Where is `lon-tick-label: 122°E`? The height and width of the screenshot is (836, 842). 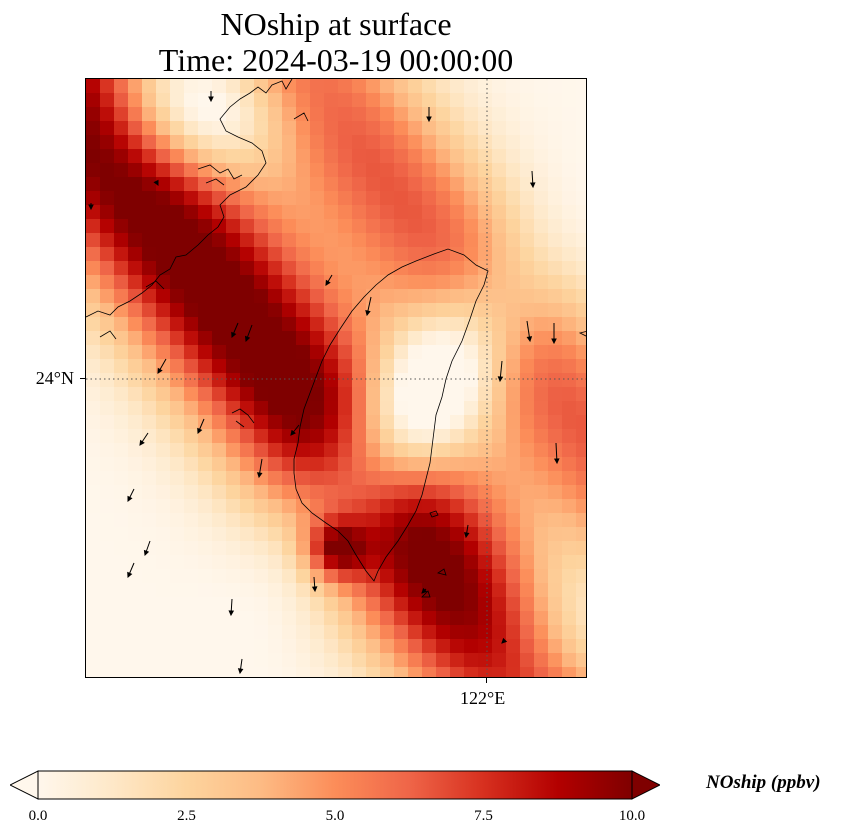 lon-tick-label: 122°E is located at coordinates (483, 698).